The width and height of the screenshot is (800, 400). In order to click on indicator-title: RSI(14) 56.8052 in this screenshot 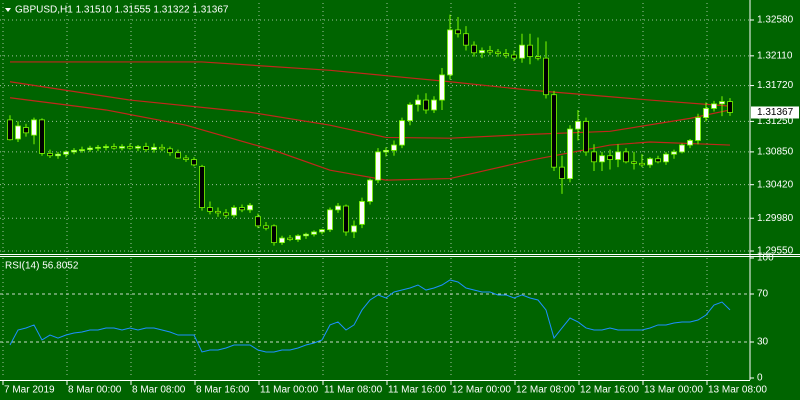, I will do `click(42, 266)`.